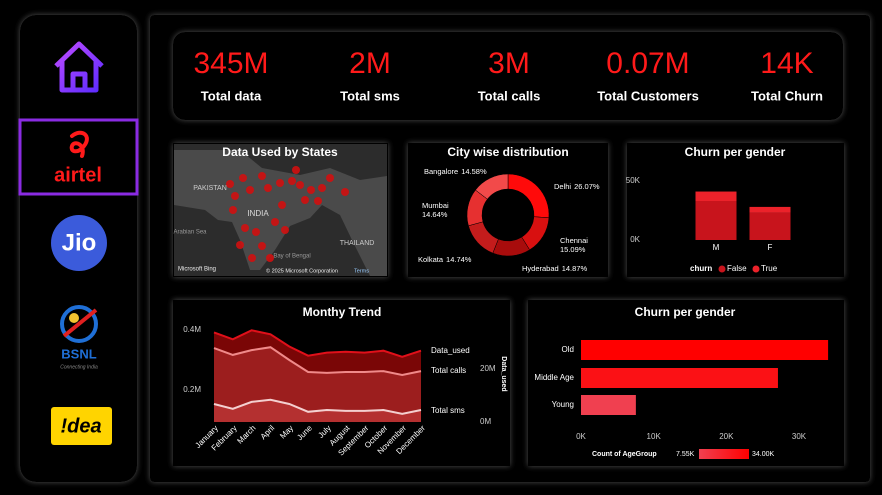 The height and width of the screenshot is (495, 882). I want to click on idea-logo: !dea, so click(80, 426).